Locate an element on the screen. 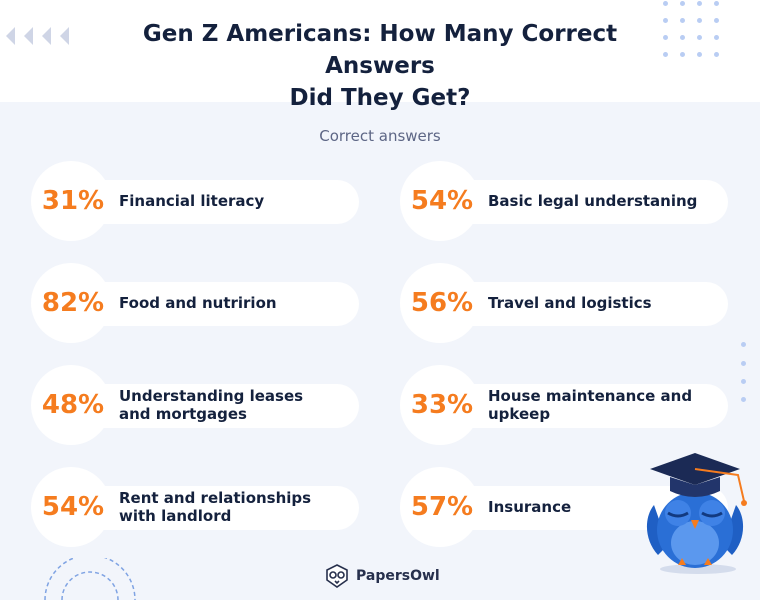  stat-label: House maintenance and upkeep is located at coordinates (590, 405).